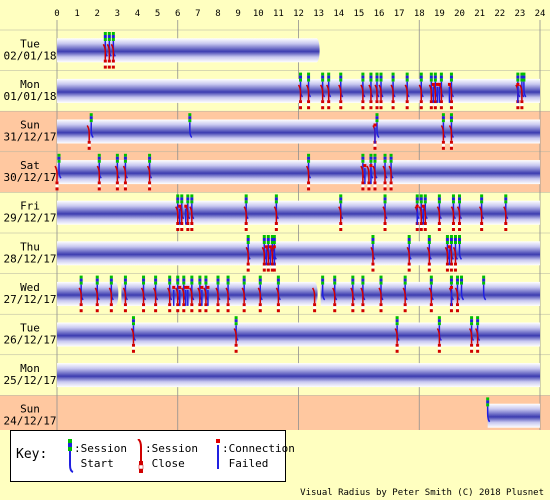  Describe the element at coordinates (76, 14) in the screenshot. I see `hour-tick-label: 1` at that location.